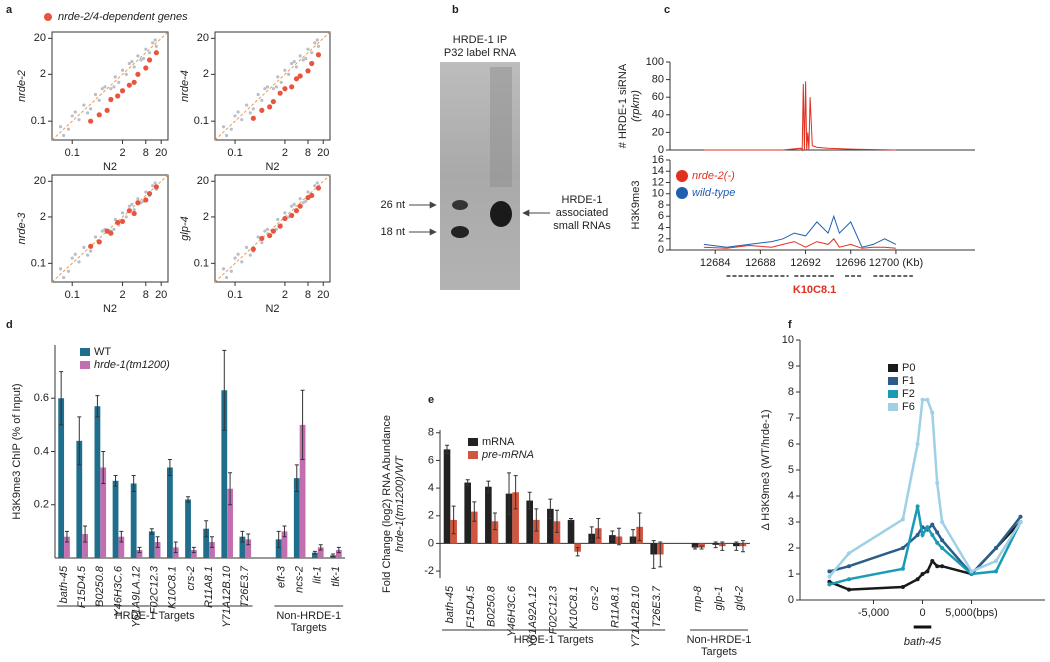 The image size is (1050, 662). Describe the element at coordinates (492, 606) in the screenshot. I see `x-tick-label: B0250.8` at that location.